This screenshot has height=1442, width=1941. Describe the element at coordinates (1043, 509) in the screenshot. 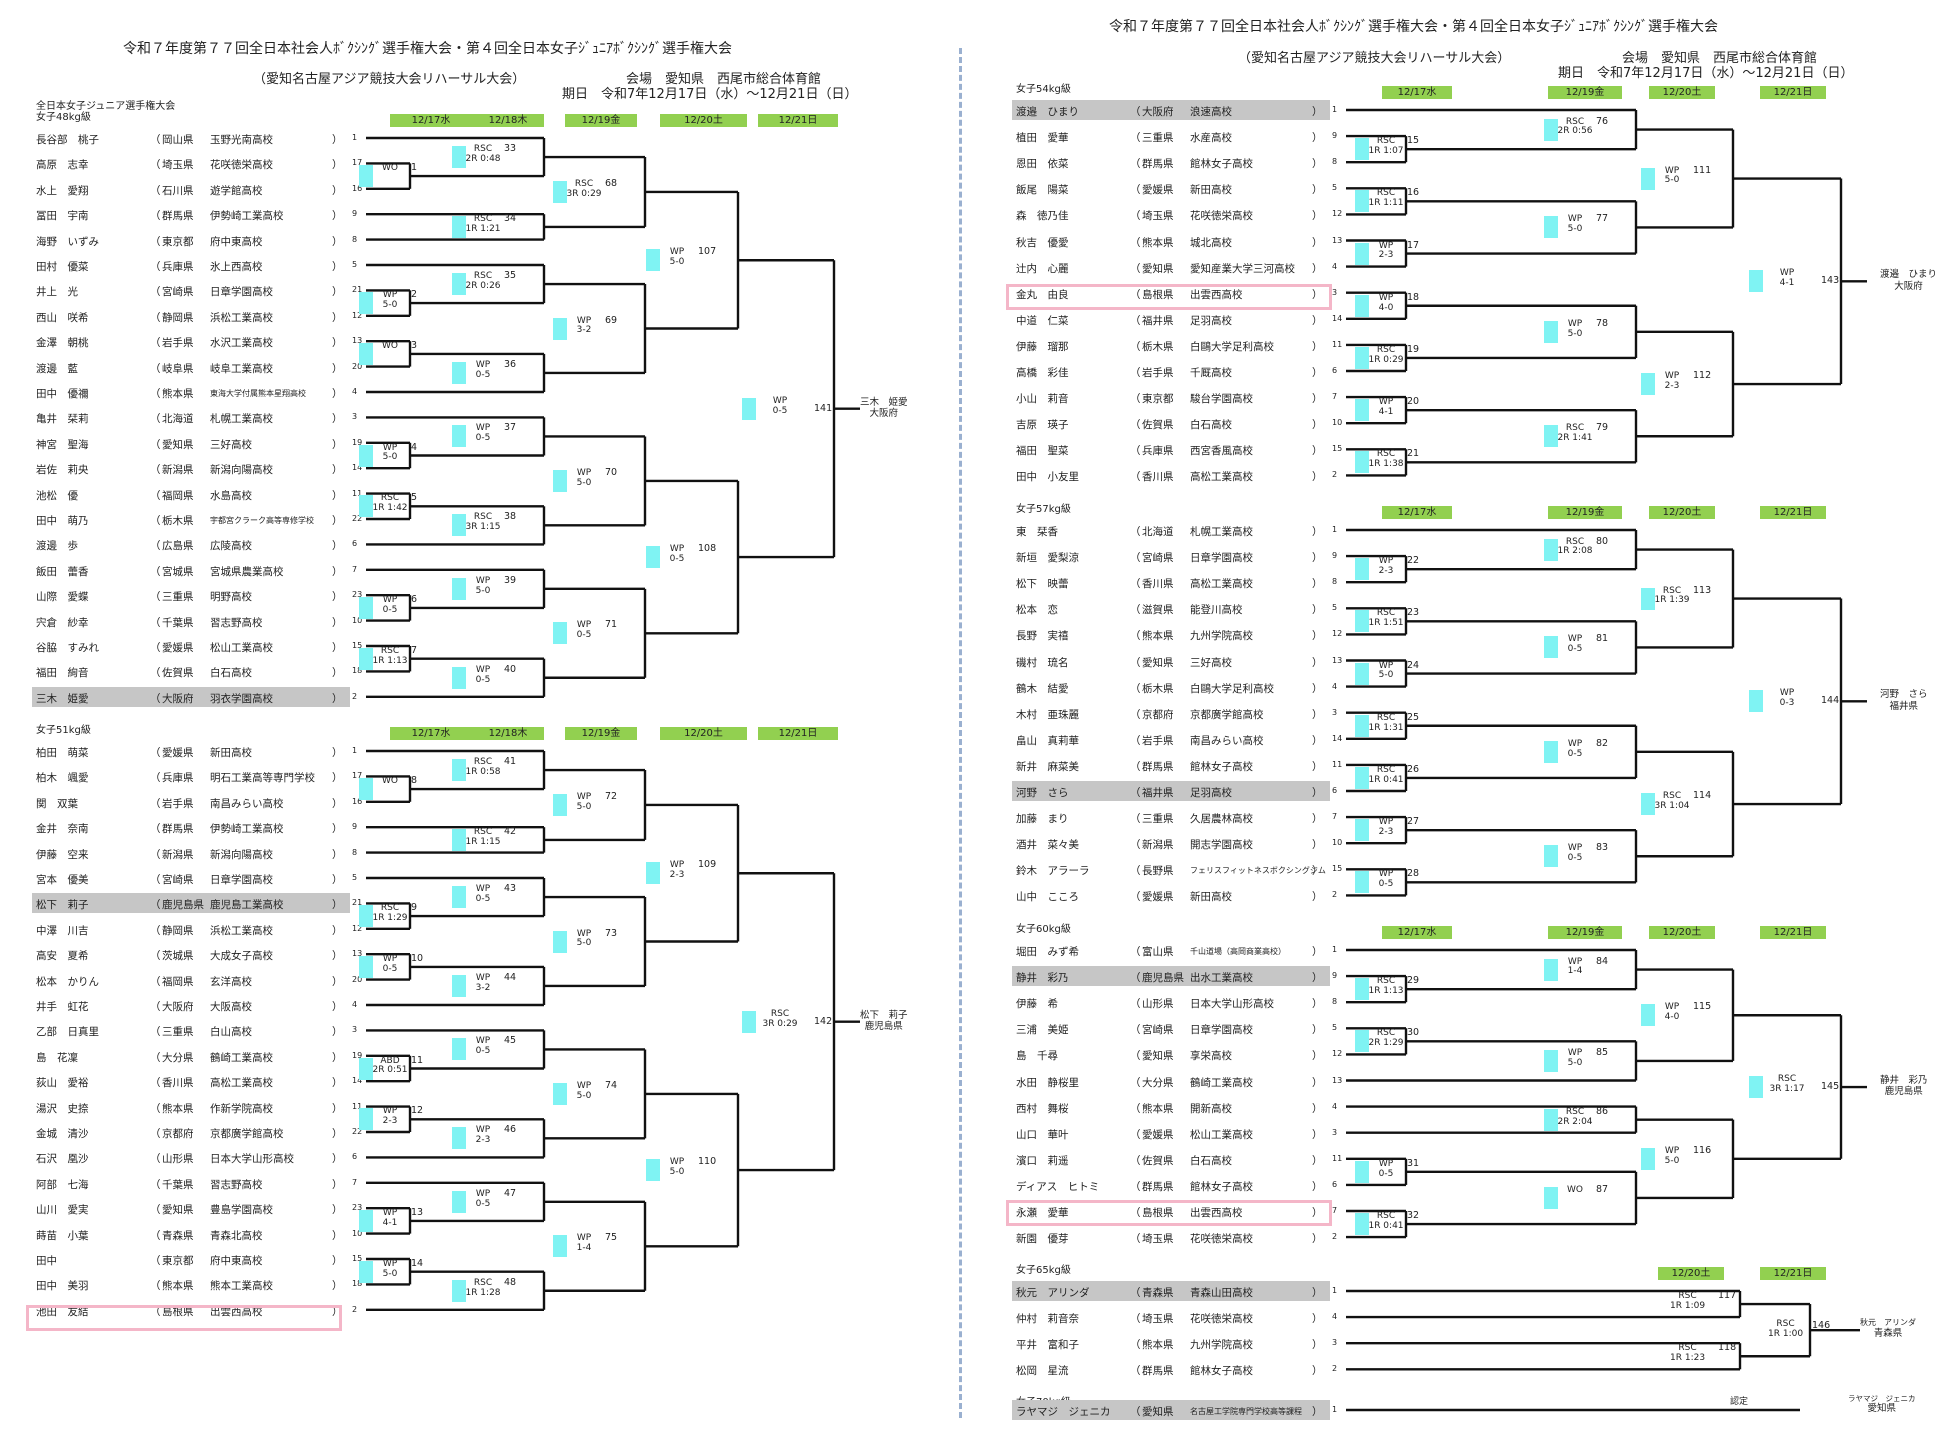

I see `section-heading: 女子57kg級` at that location.